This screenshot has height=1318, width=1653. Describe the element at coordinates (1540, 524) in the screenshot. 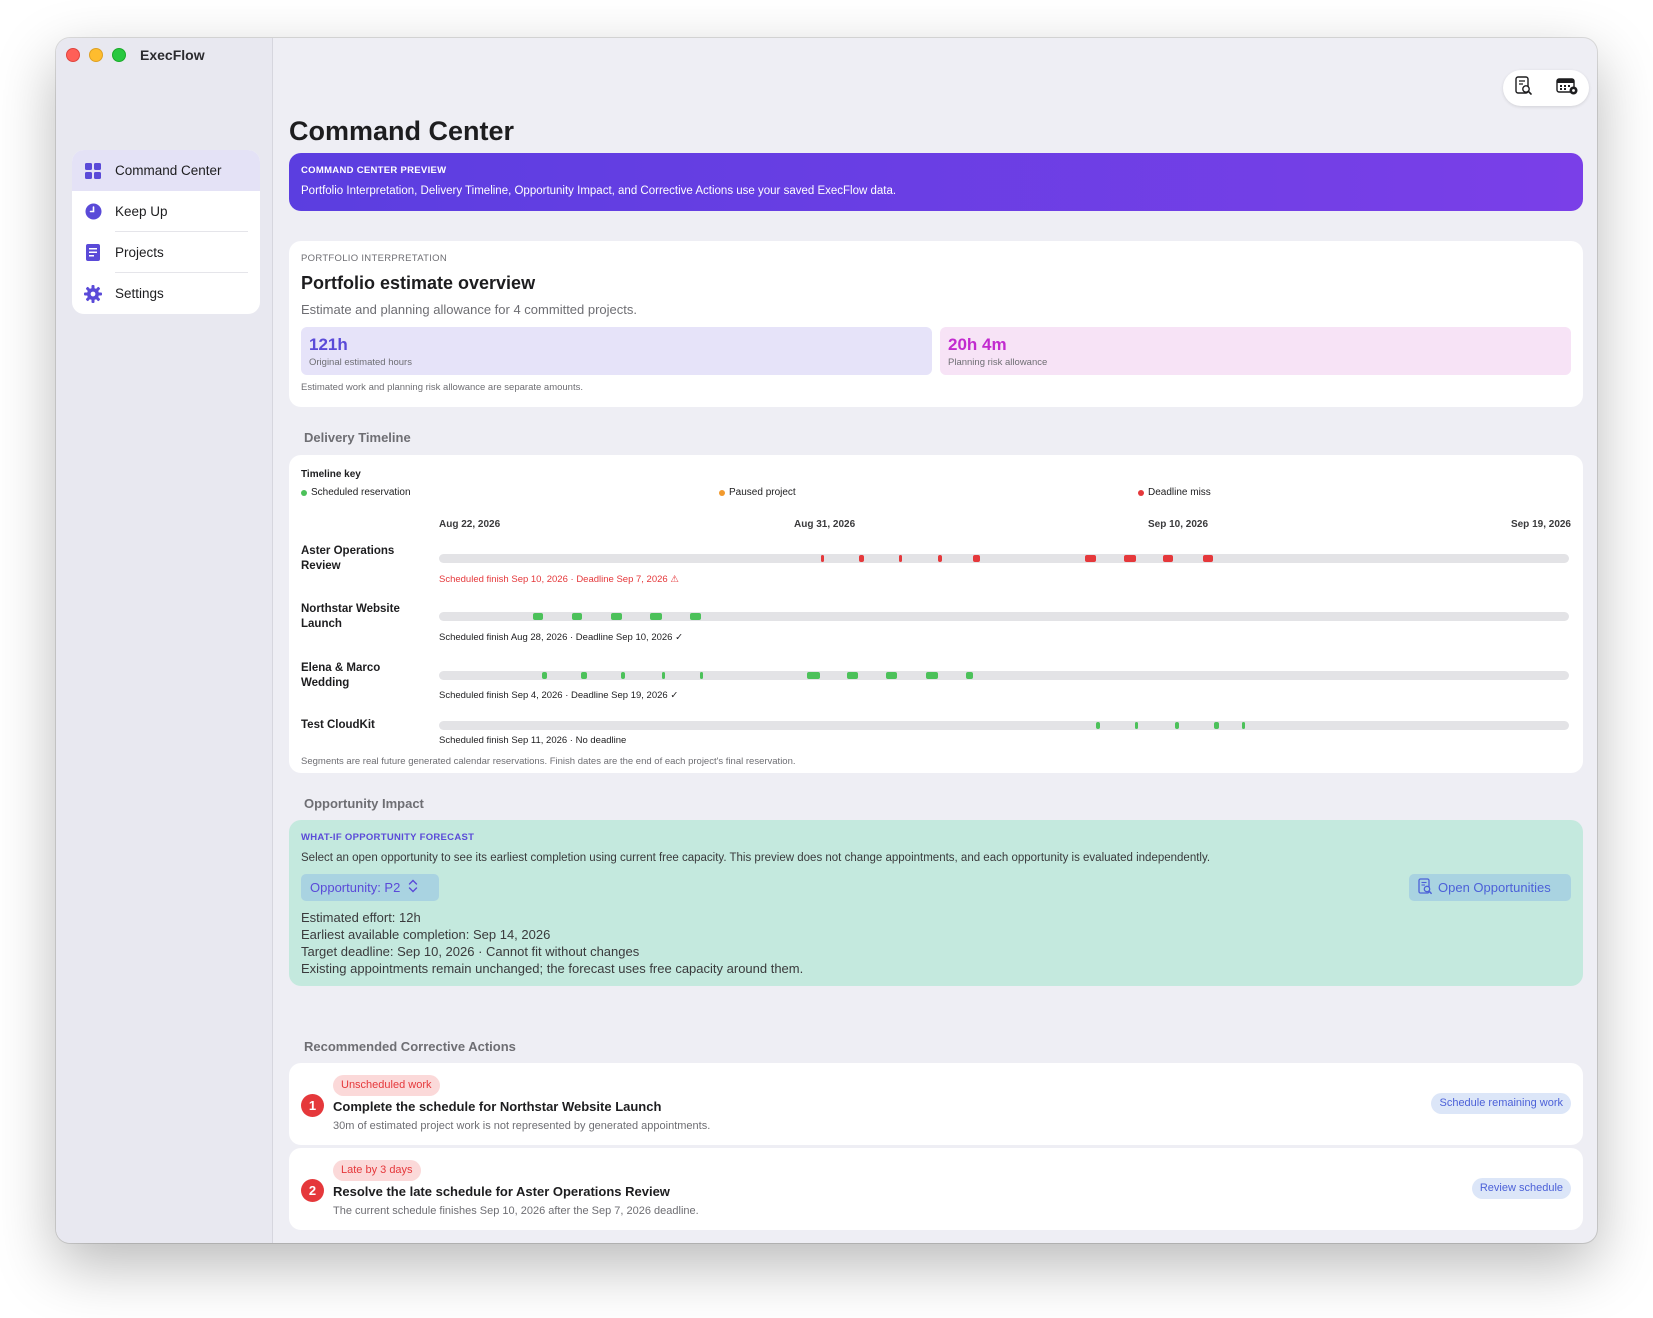

I see `tick-label: Sep 19, 2026` at that location.